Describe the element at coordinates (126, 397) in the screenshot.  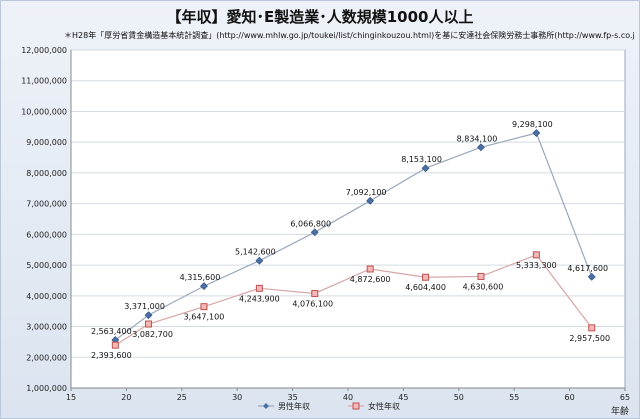
I see `x-tick-label: 20` at that location.